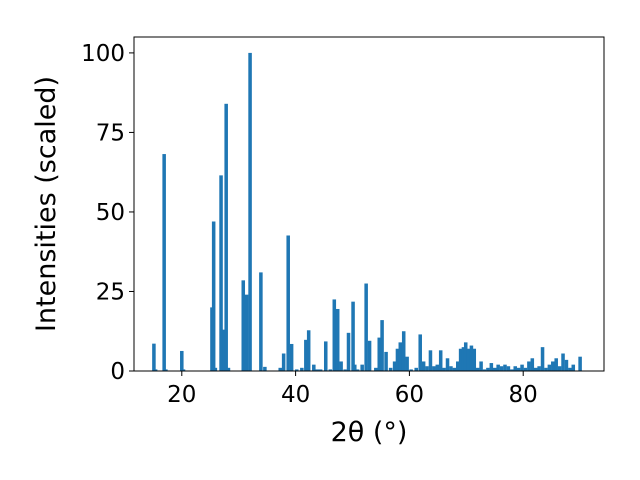 The image size is (640, 480). I want to click on x-tick-label: 20, so click(181, 395).